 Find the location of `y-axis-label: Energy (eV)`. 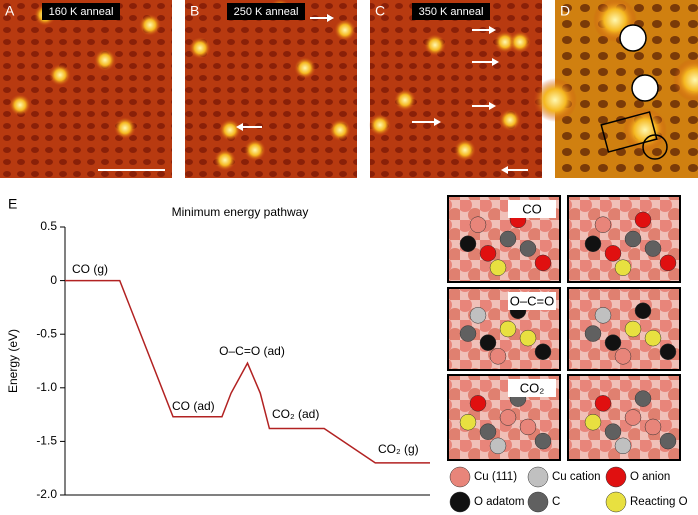

y-axis-label: Energy (eV) is located at coordinates (13, 361).